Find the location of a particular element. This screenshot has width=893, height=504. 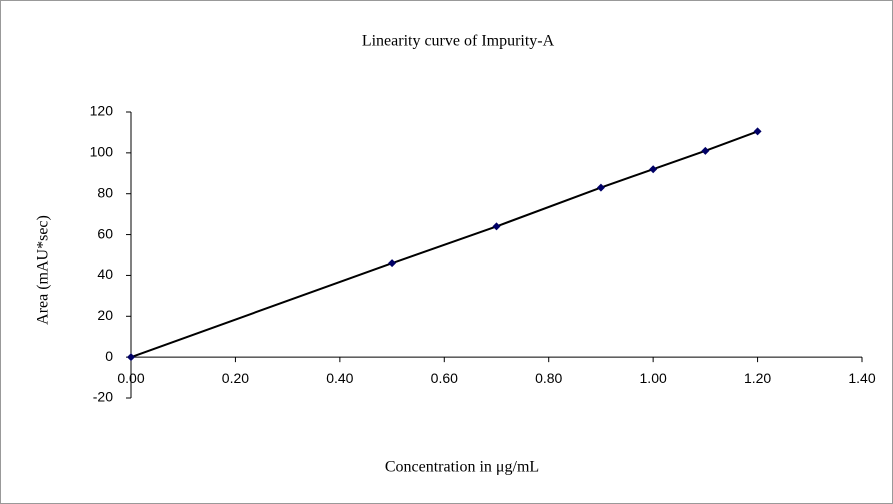

y-tick-label: 60 is located at coordinates (105, 233).